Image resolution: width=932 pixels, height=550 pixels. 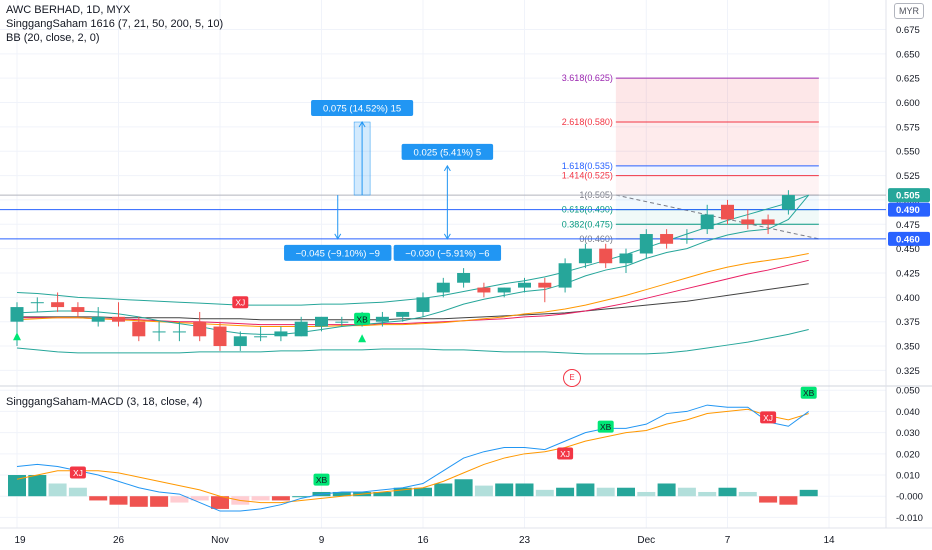 What do you see at coordinates (908, 476) in the screenshot?
I see `macd-axis-tick: 0.010` at bounding box center [908, 476].